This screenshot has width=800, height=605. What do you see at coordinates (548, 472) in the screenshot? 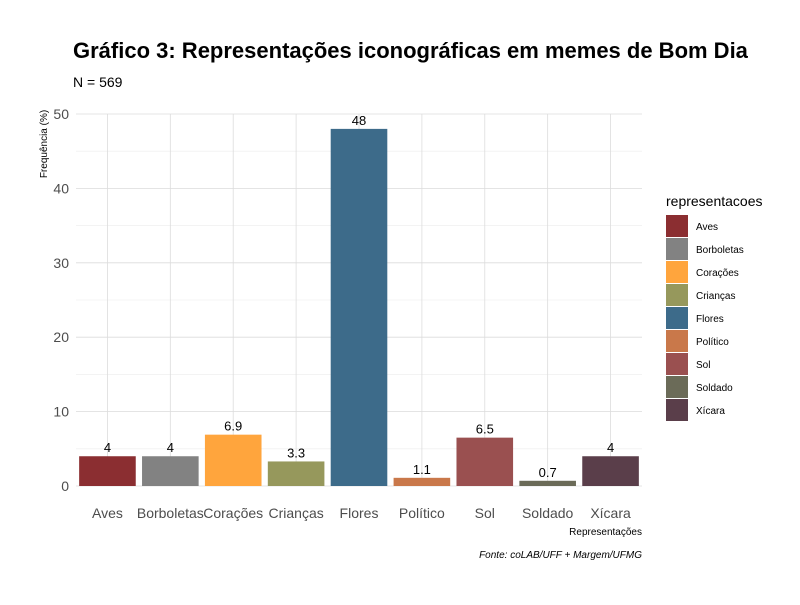
I see `bar-value-label: 0.7` at bounding box center [548, 472].